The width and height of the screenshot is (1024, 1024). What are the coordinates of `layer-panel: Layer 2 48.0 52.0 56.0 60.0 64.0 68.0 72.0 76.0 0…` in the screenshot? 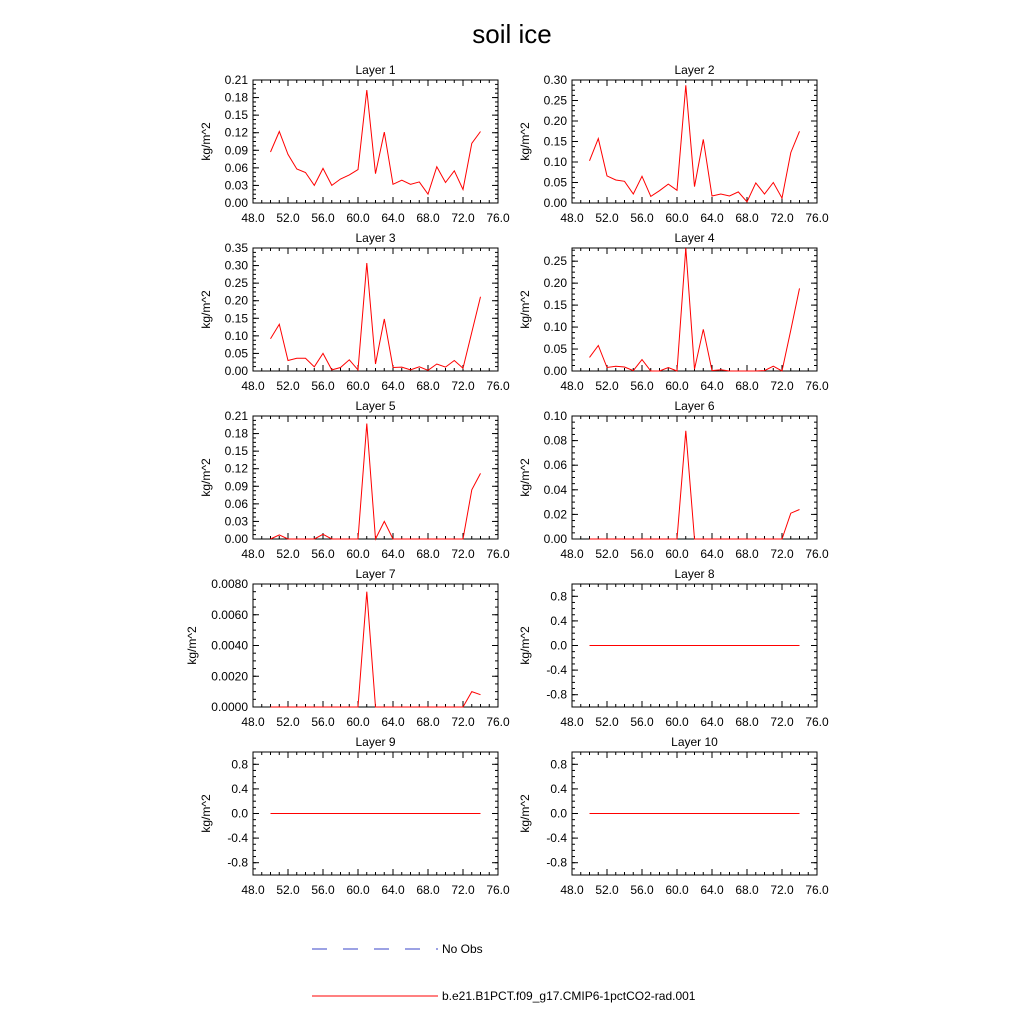 It's located at (673, 144).